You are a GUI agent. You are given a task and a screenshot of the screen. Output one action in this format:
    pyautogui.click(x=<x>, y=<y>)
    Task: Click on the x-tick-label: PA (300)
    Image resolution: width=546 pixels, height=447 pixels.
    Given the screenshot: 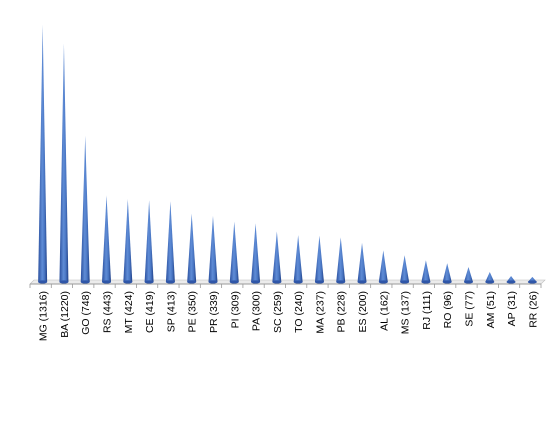 What is the action you would take?
    pyautogui.click(x=257, y=311)
    